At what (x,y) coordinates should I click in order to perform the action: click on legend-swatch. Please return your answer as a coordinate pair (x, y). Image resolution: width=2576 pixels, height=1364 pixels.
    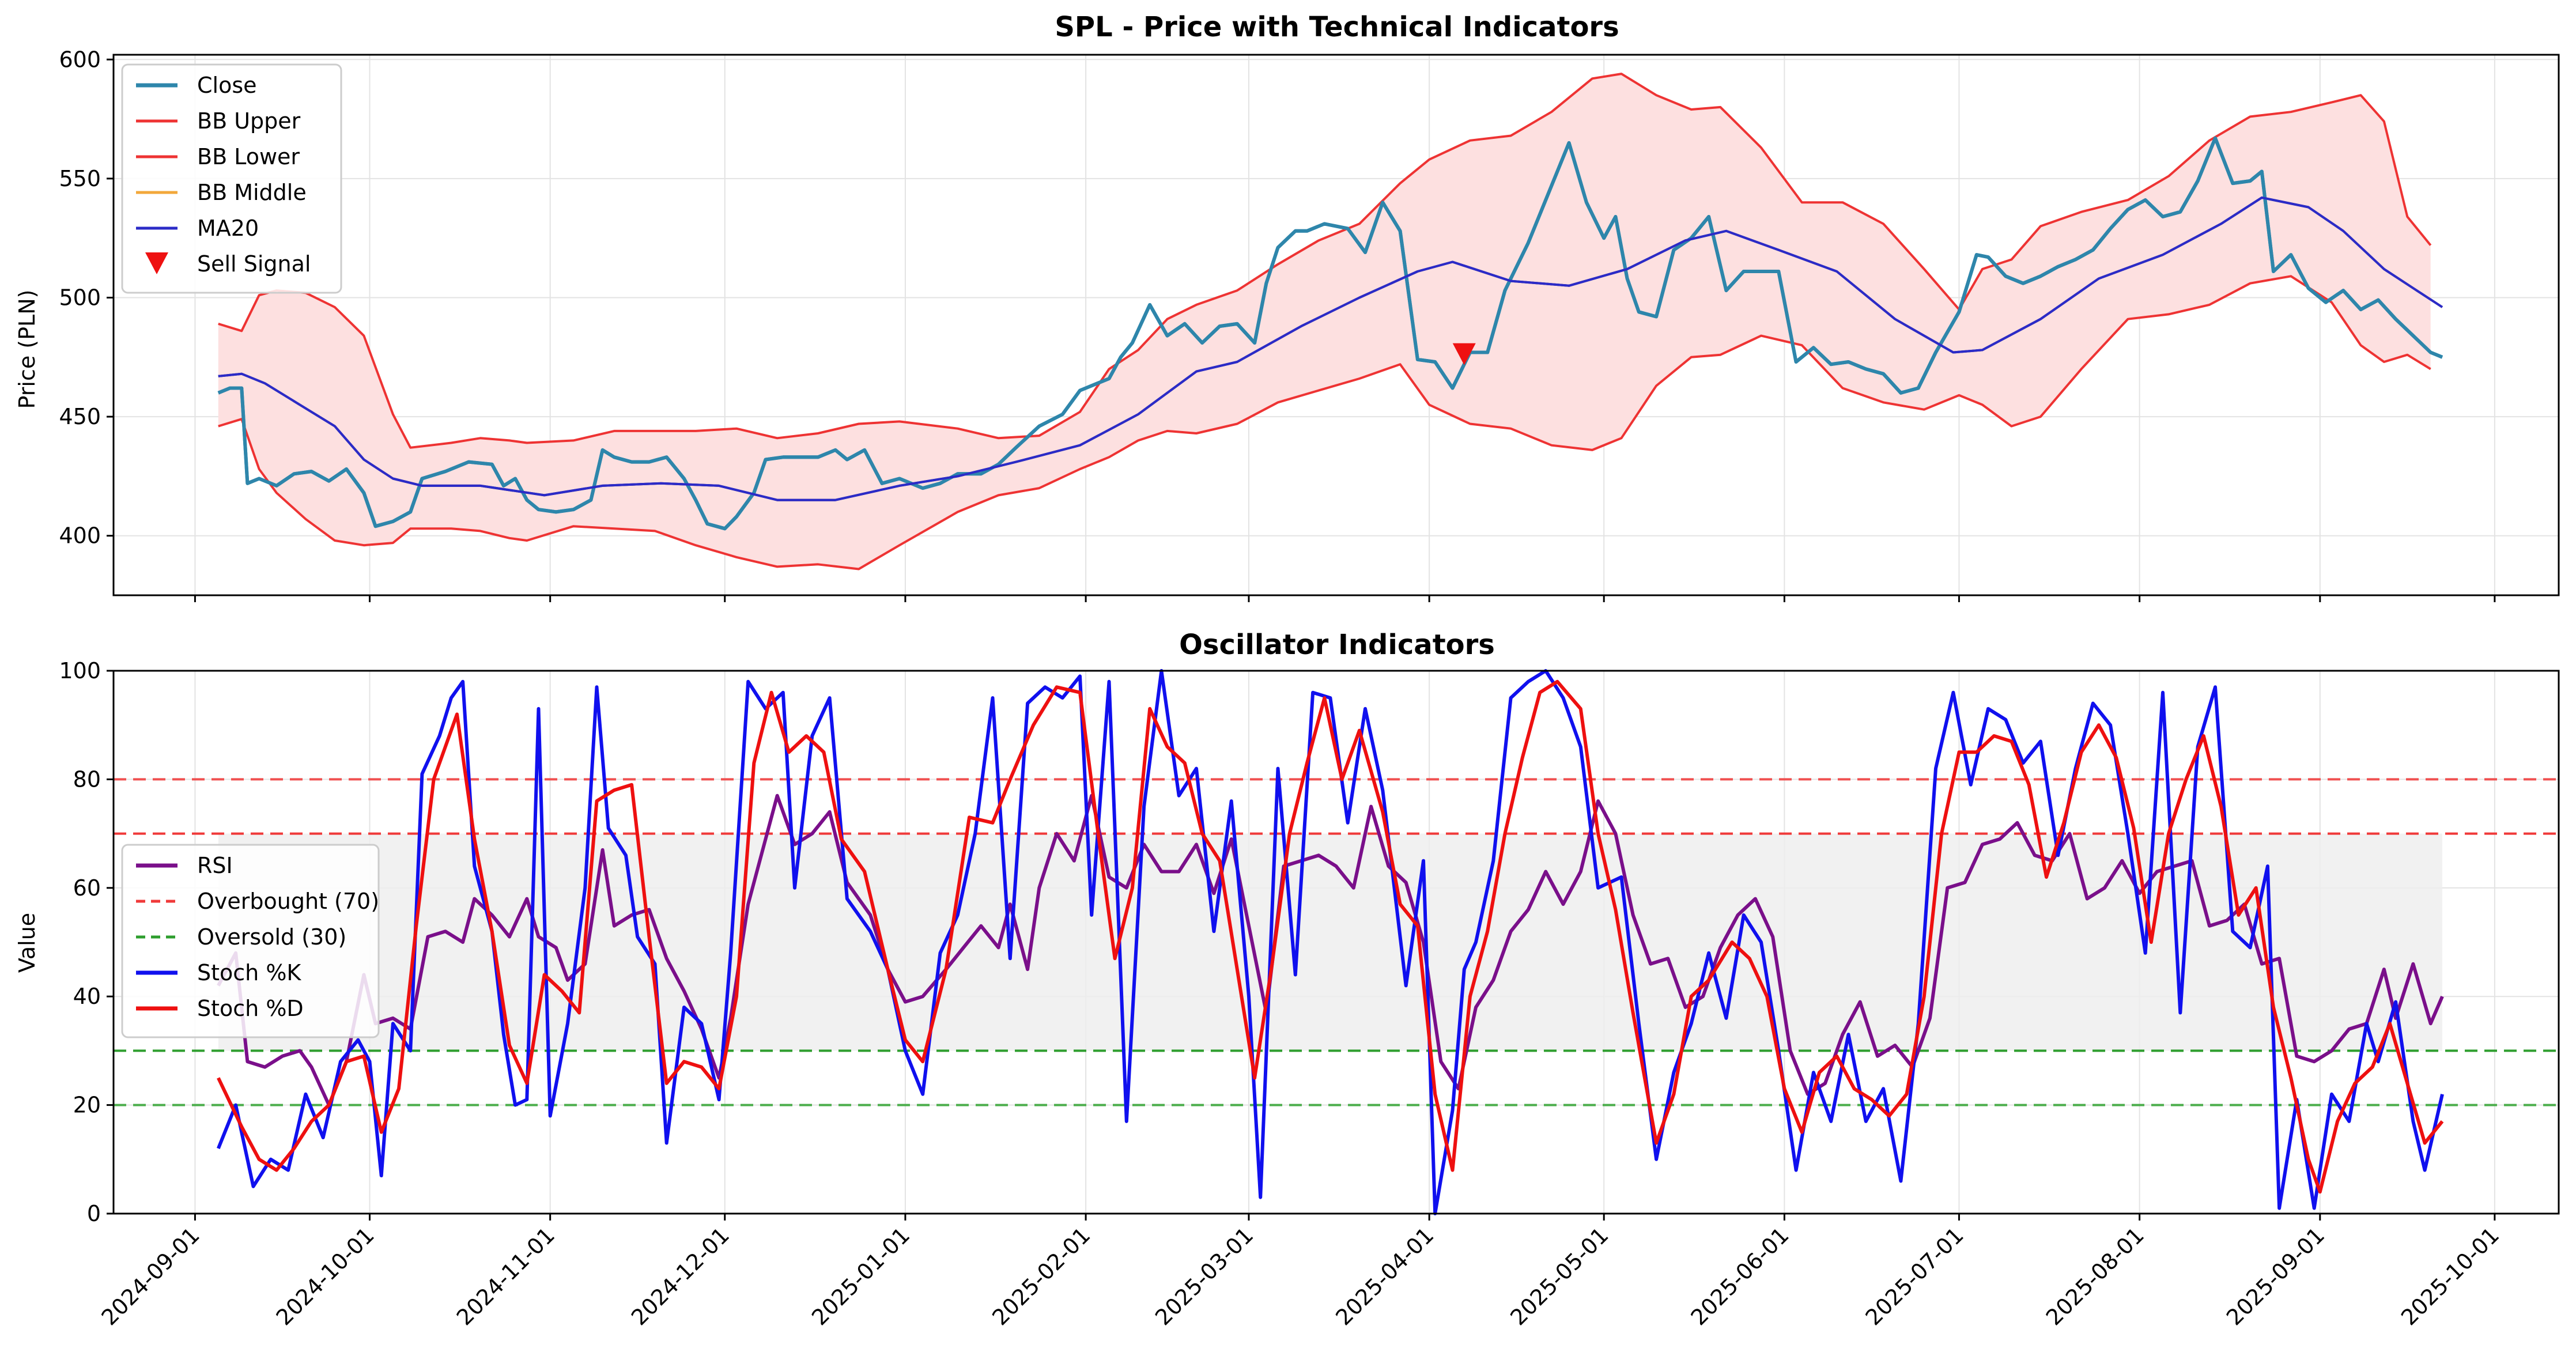
    Looking at the image, I should click on (156, 263).